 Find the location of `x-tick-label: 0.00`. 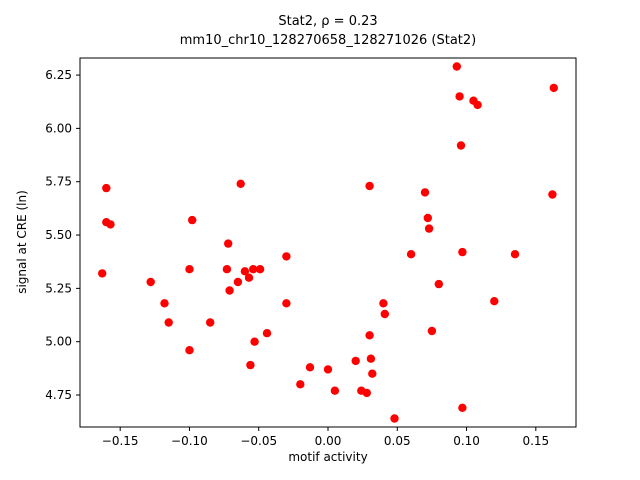

x-tick-label: 0.00 is located at coordinates (328, 441).